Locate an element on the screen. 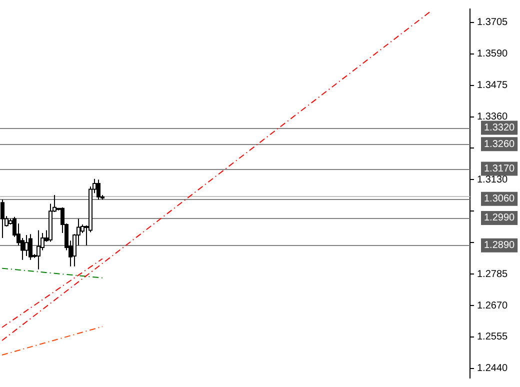  ref-line-label: 1.3060 is located at coordinates (500, 199).